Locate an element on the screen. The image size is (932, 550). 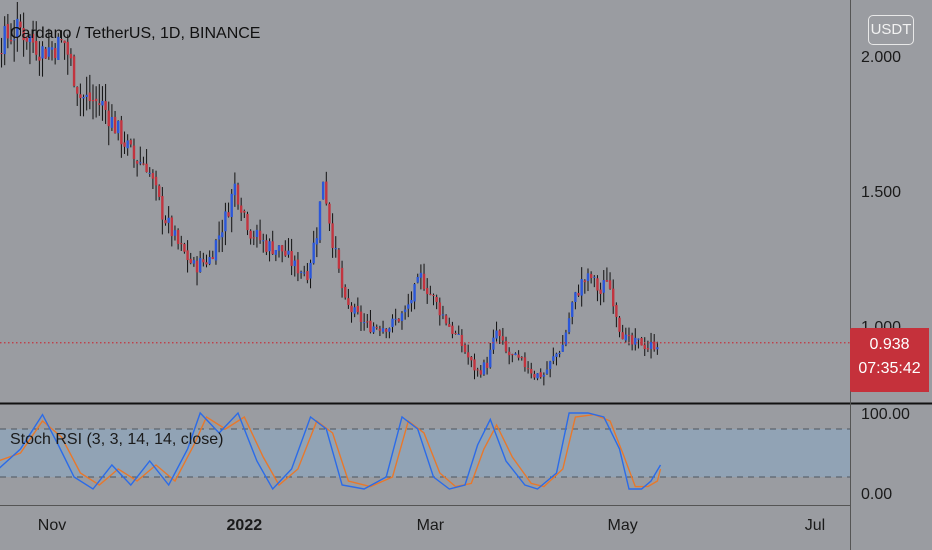
stoch-rsi-pane is located at coordinates (425, 451).